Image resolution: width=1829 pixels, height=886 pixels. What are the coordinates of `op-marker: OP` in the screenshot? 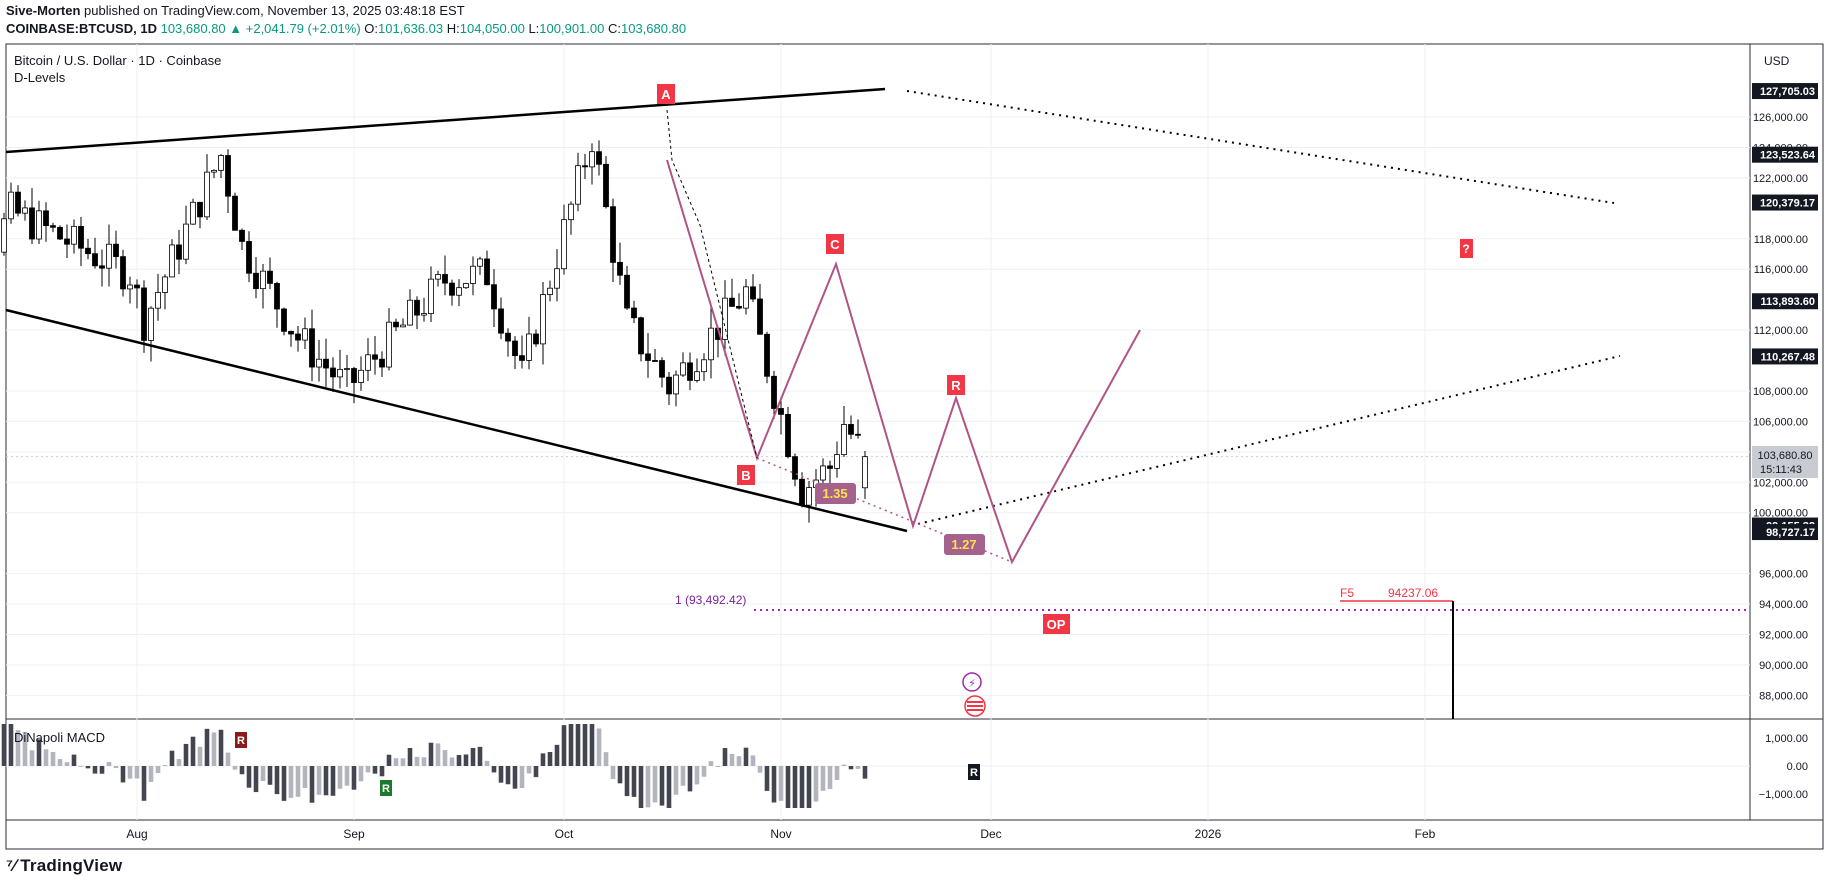 It's located at (1056, 624).